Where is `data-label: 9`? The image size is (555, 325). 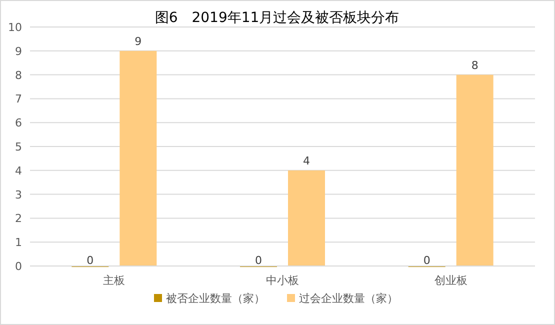 data-label: 9 is located at coordinates (138, 41).